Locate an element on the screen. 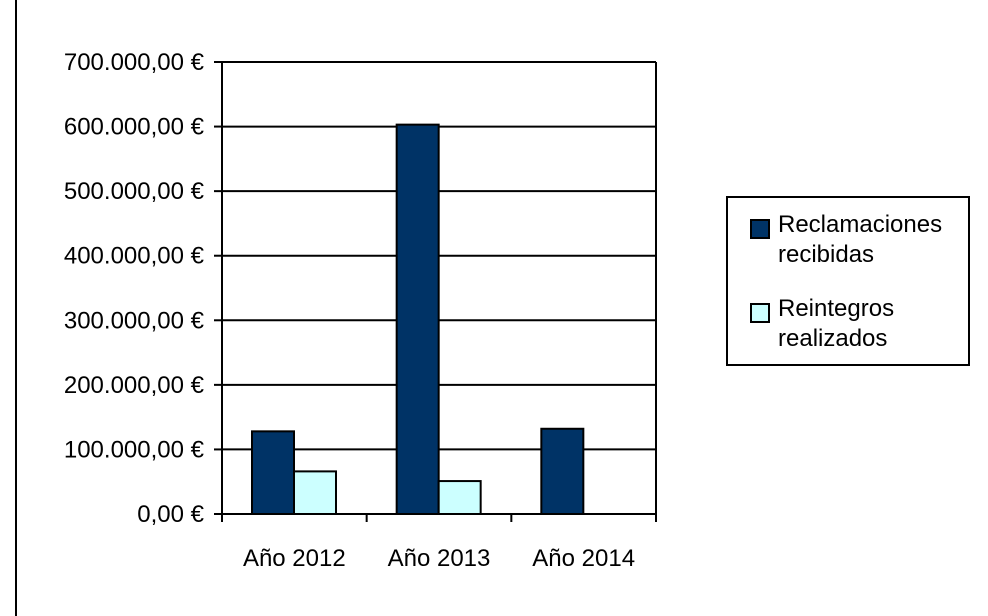 This screenshot has width=988, height=616. y-tick-label: 200.000,00 € is located at coordinates (134, 385).